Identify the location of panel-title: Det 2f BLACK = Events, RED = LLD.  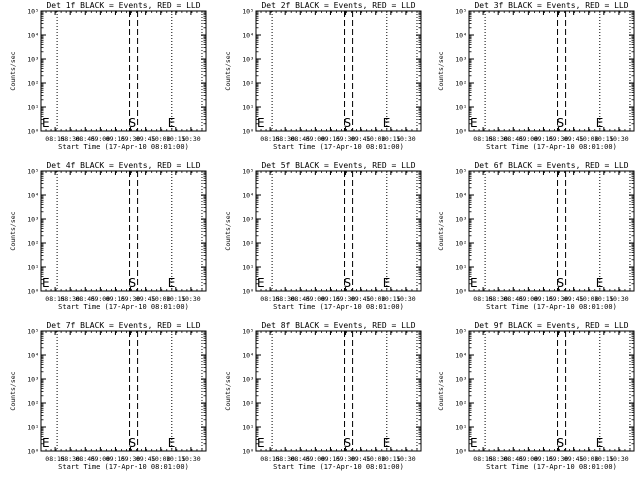
(338, 5).